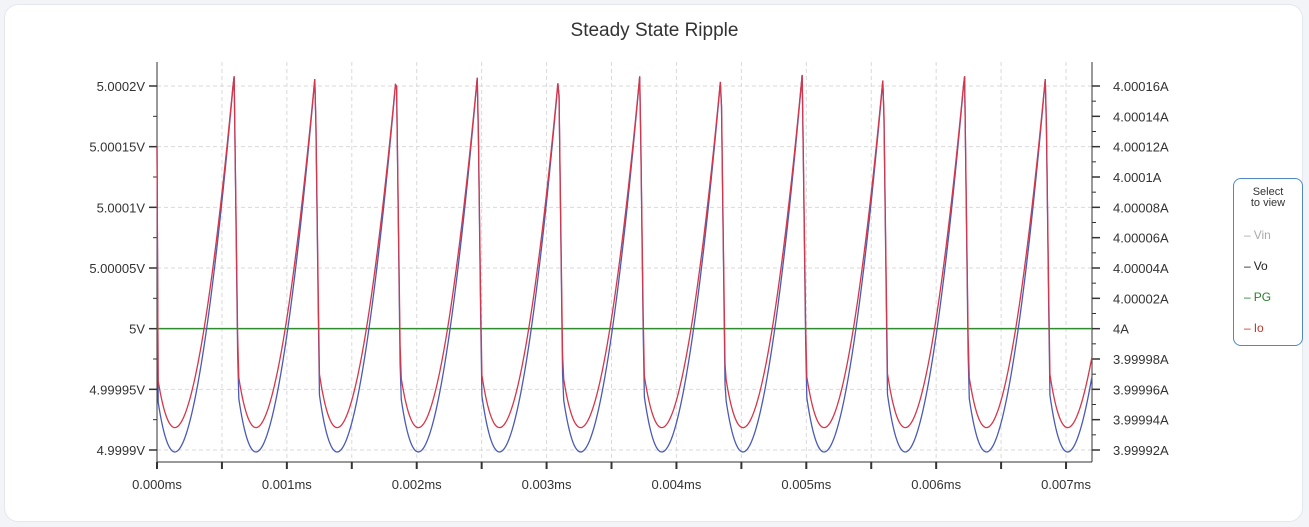  What do you see at coordinates (1141, 359) in the screenshot?
I see `y-right-tick-label: 3.99998A` at bounding box center [1141, 359].